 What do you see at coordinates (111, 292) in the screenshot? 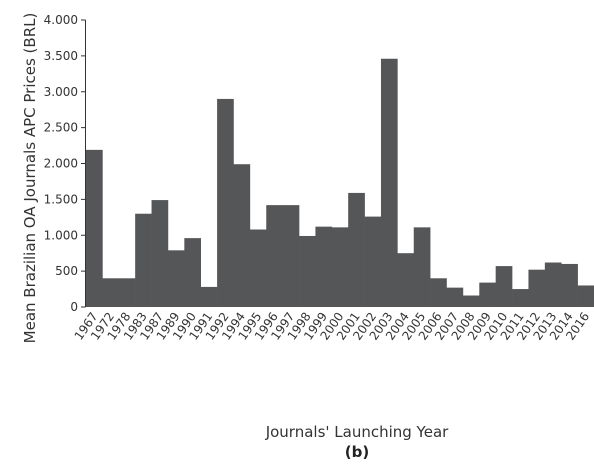
I see `bar-1972` at bounding box center [111, 292].